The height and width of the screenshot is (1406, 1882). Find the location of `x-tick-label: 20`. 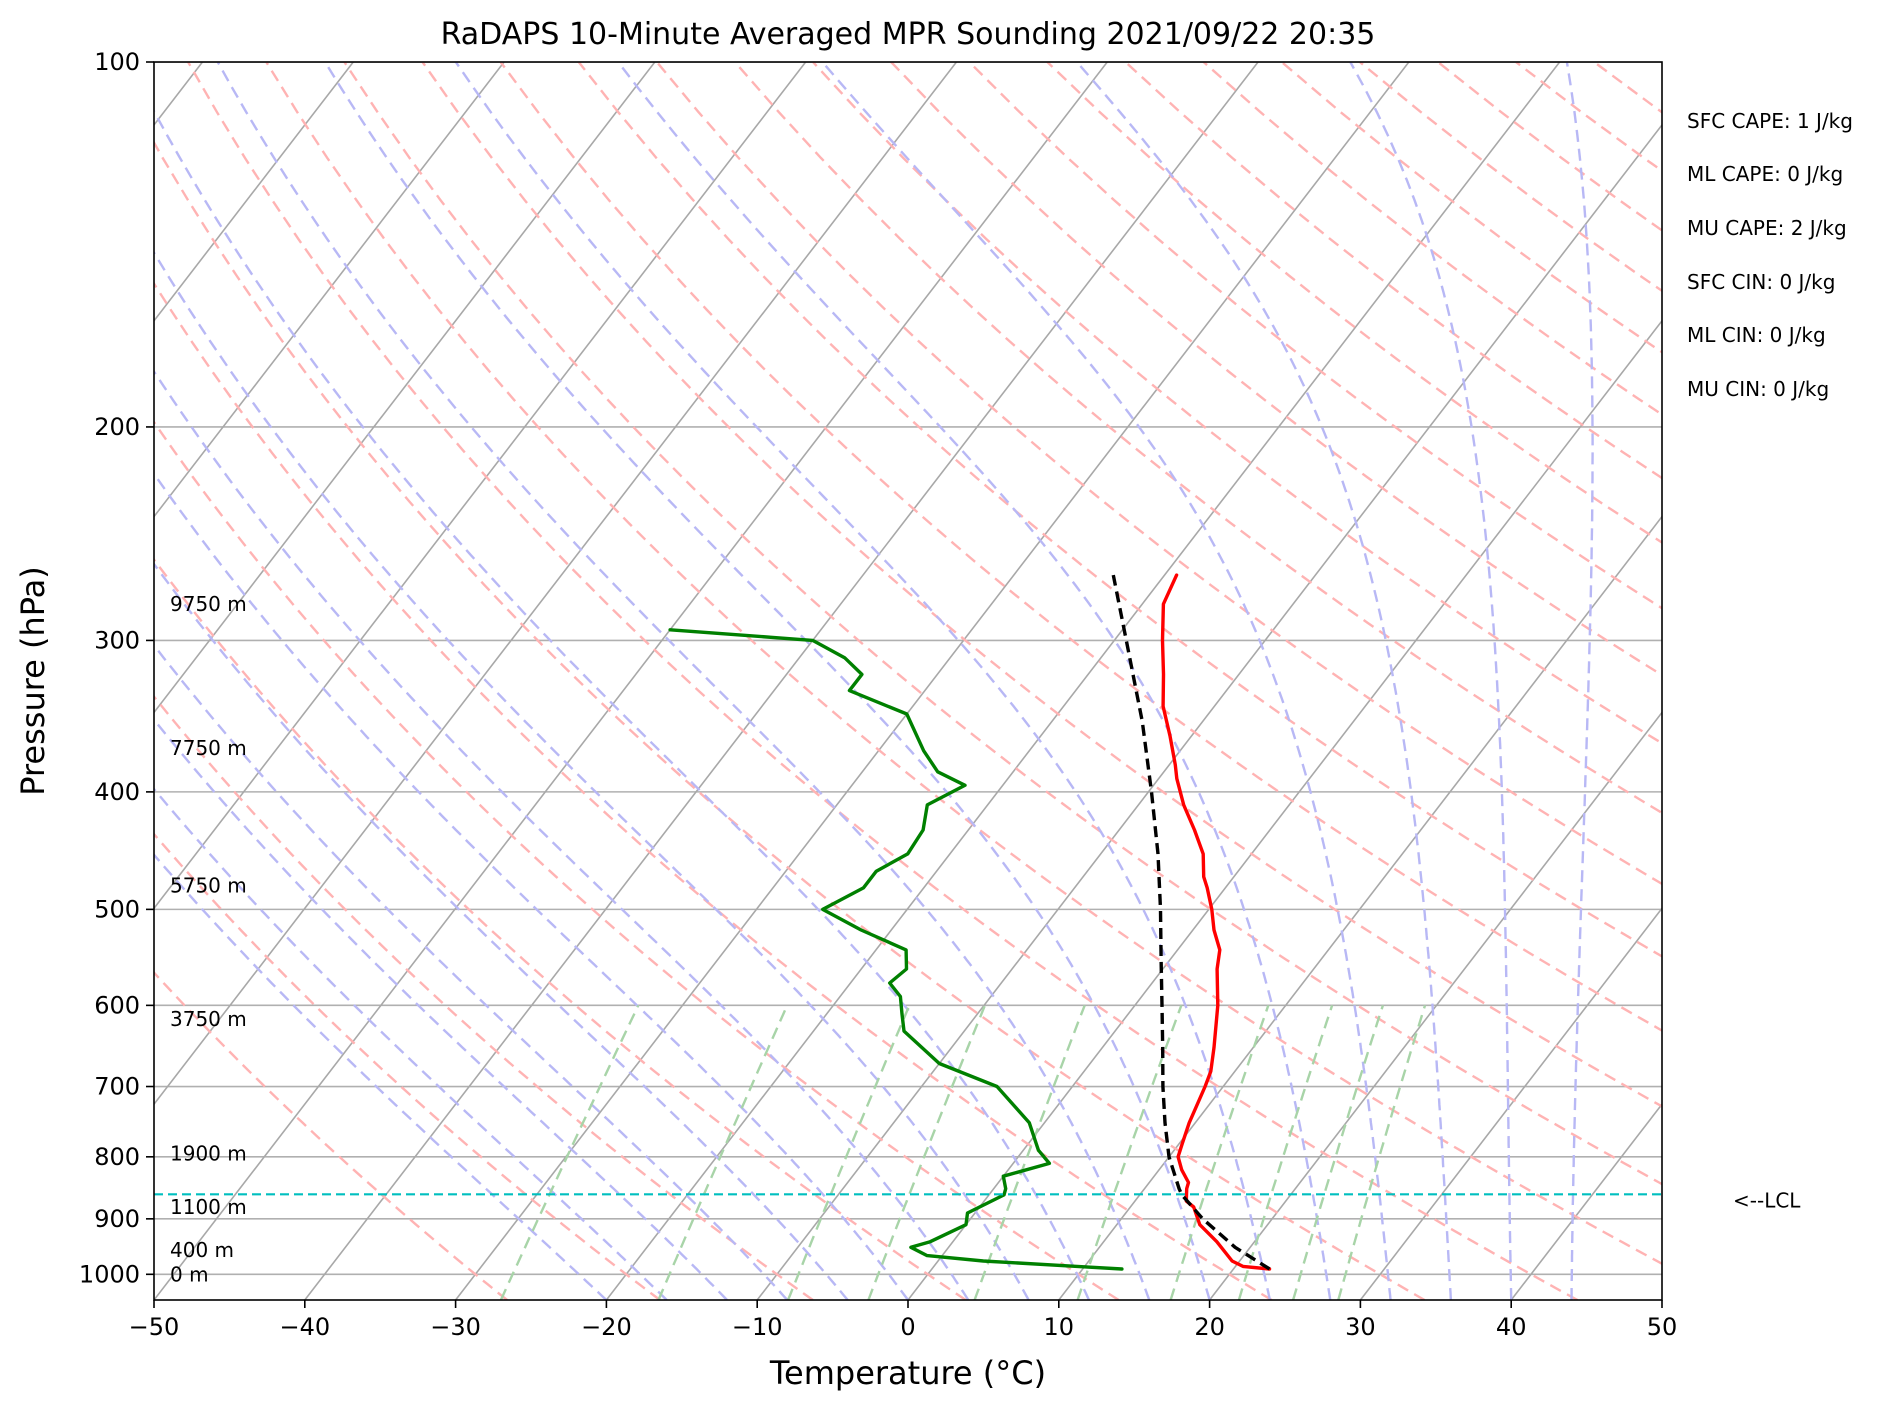

x-tick-label: 20 is located at coordinates (1209, 1327).